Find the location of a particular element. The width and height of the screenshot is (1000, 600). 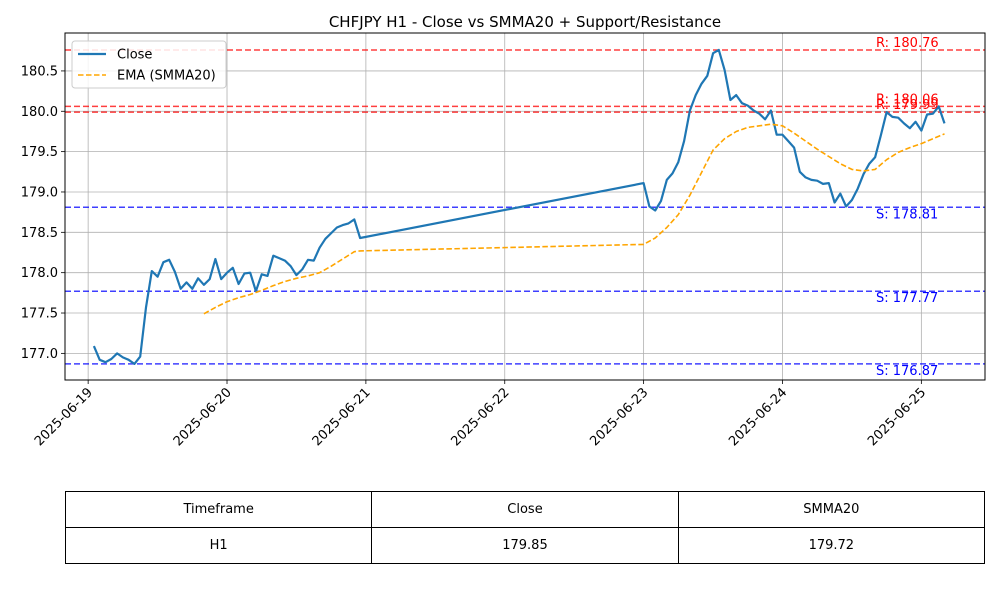

cell-close: 179.85 is located at coordinates (525, 545).